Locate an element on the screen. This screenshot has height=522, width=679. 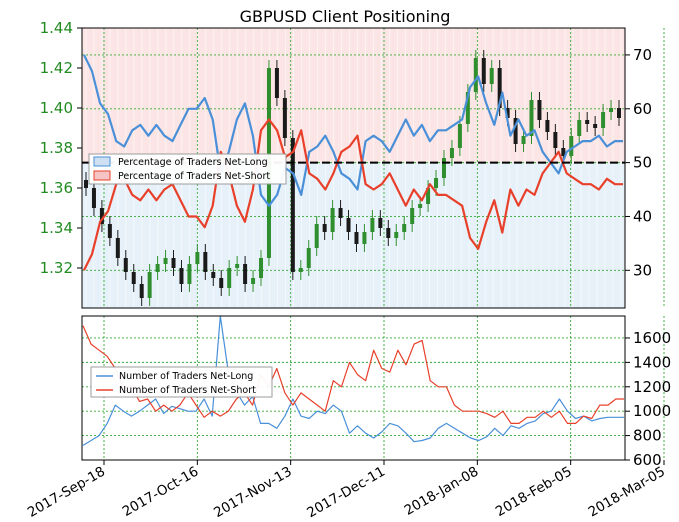
count-tick-label: 800 is located at coordinates (647, 436).